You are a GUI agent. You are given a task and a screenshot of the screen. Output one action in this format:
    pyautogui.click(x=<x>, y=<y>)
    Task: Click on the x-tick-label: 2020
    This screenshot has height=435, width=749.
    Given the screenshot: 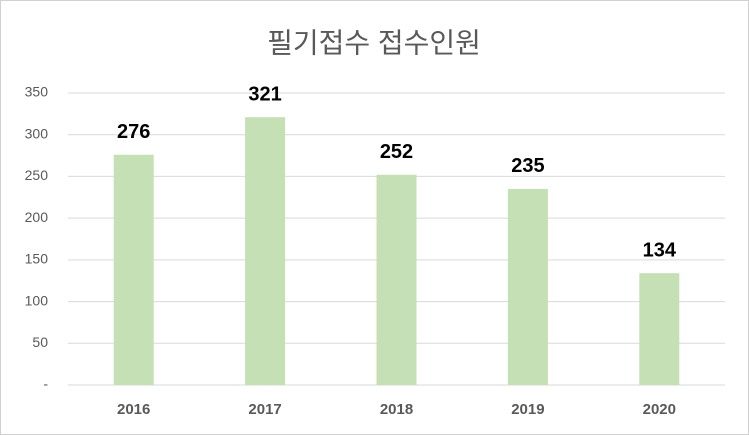 What is the action you would take?
    pyautogui.click(x=659, y=409)
    